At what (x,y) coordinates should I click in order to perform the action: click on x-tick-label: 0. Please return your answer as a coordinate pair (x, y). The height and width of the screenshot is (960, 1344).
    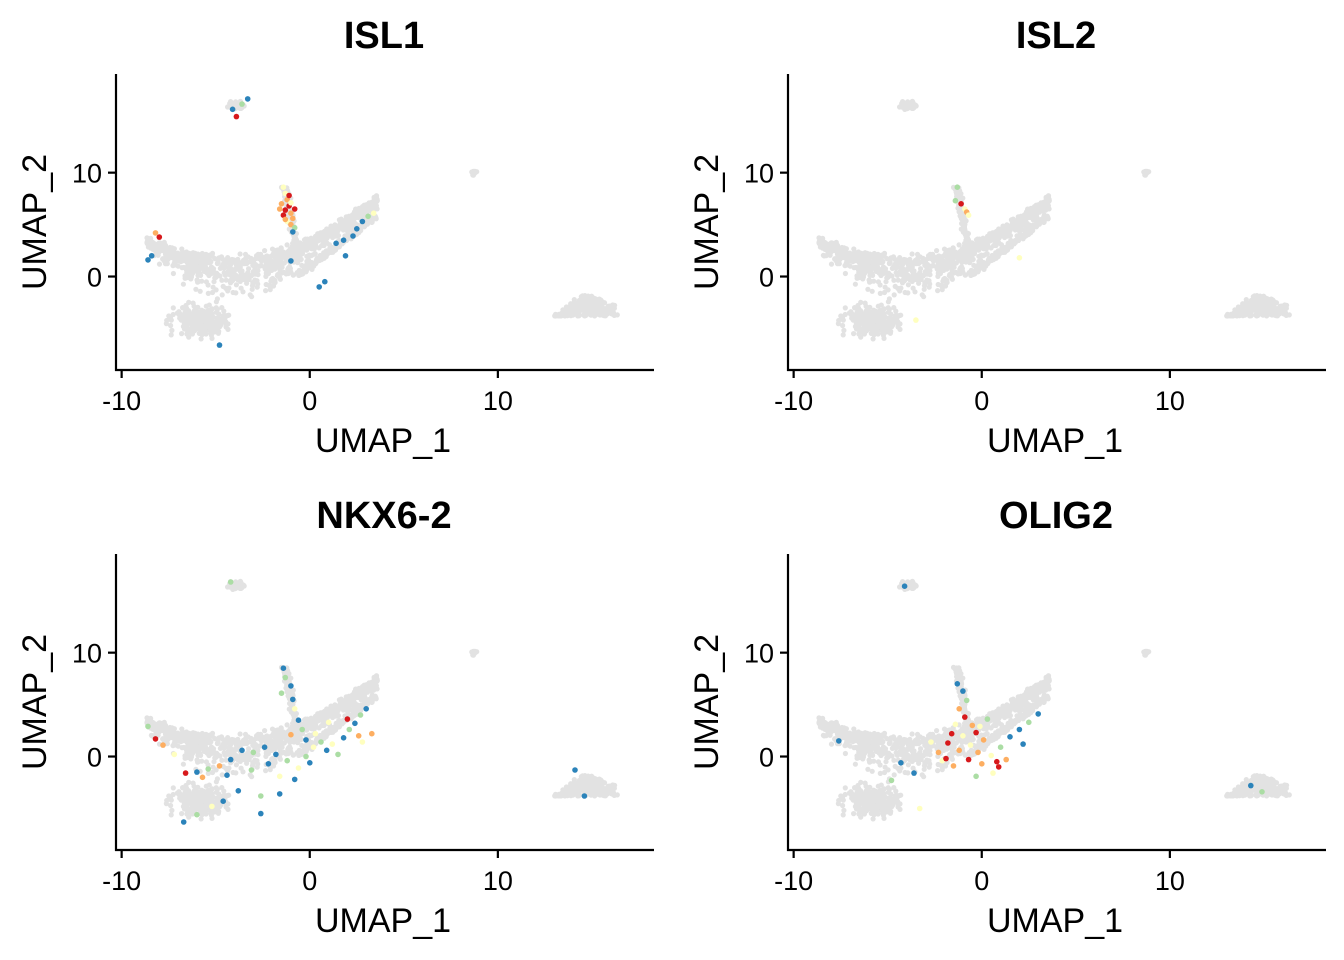
    Looking at the image, I should click on (309, 401).